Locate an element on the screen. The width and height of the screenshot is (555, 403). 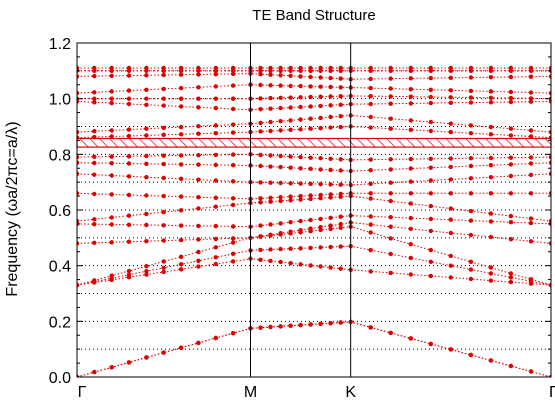
band-gap-region is located at coordinates (314, 142).